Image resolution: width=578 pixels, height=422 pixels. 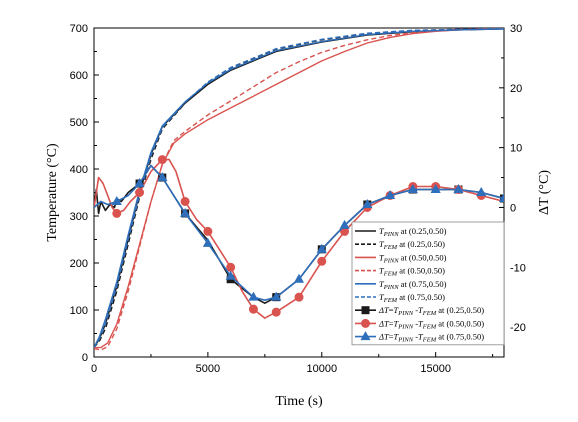 I want to click on y-left-tick-label: 700, so click(x=79, y=29).